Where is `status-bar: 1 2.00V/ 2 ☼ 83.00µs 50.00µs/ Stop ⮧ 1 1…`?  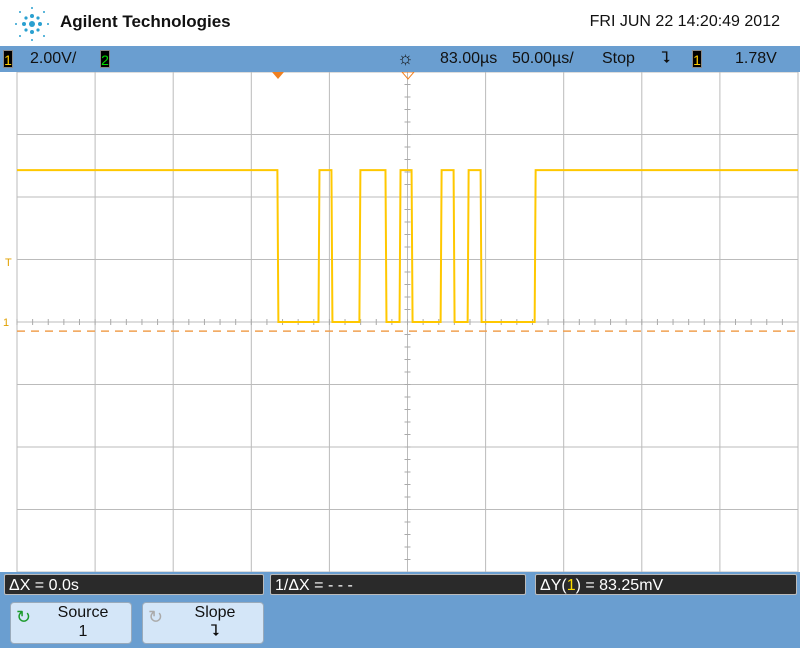 status-bar: 1 2.00V/ 2 ☼ 83.00µs 50.00µs/ Stop ⮧ 1 1… is located at coordinates (400, 59).